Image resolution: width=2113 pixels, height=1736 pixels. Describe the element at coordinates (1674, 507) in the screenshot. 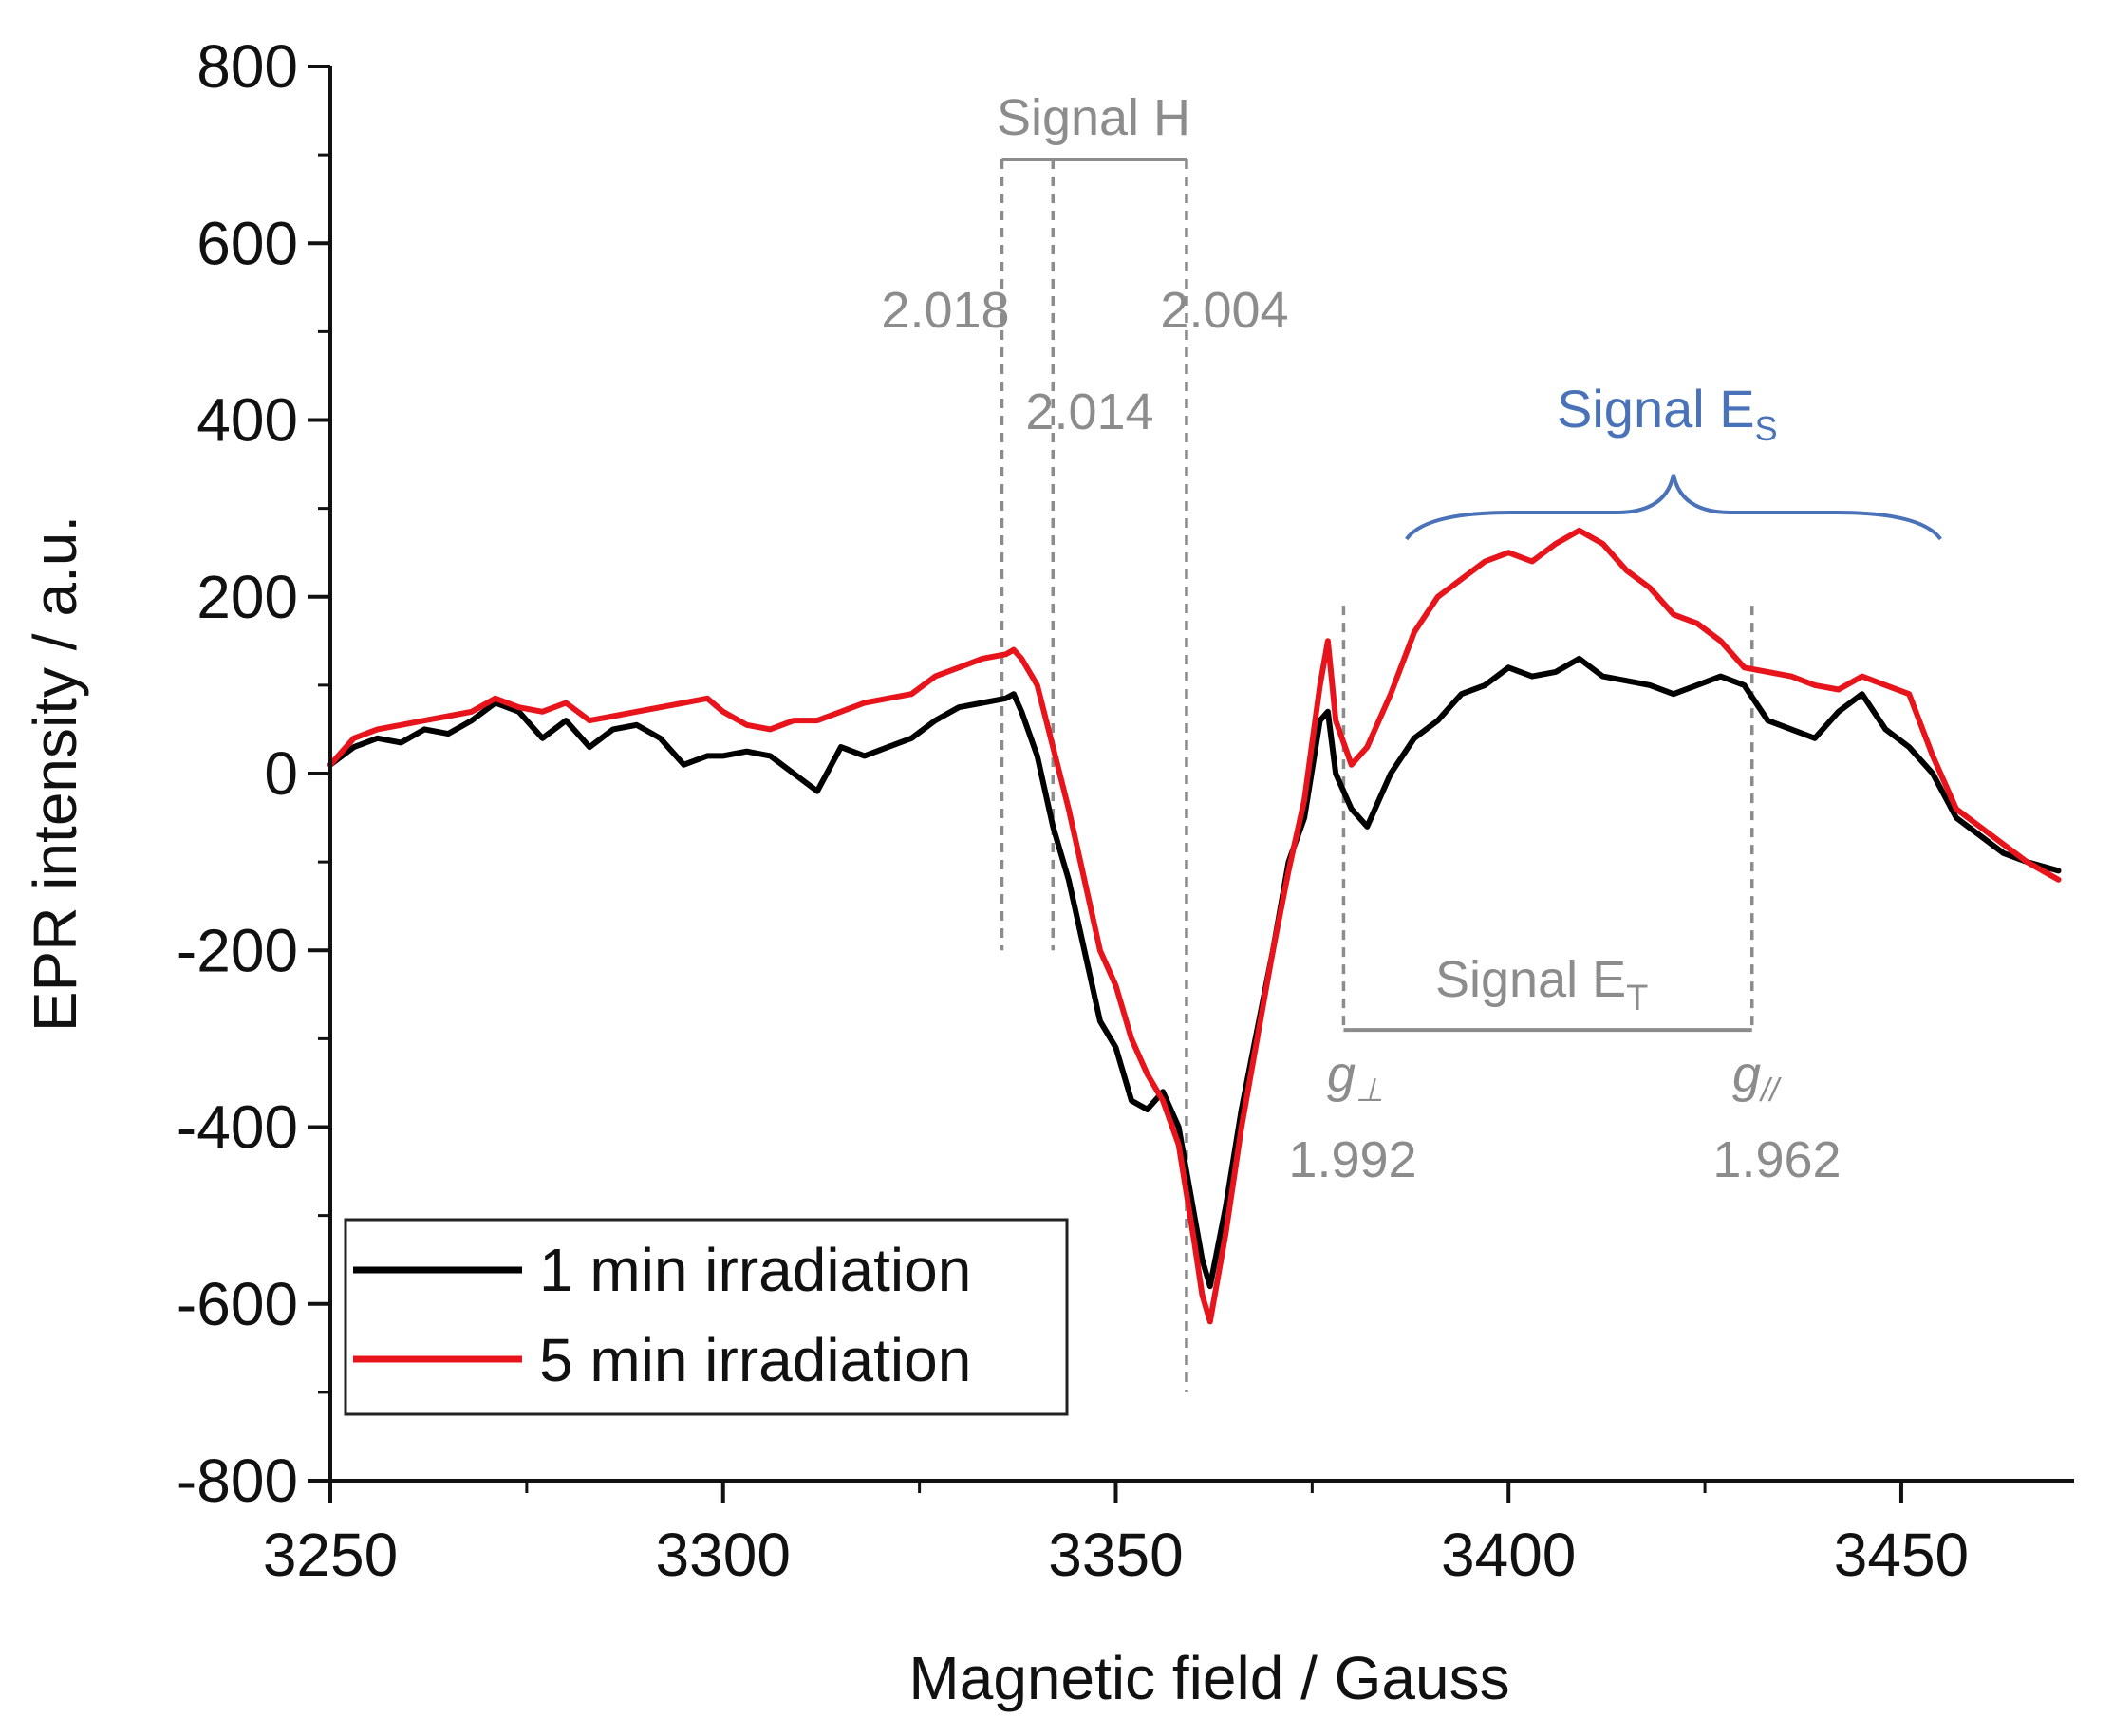

I see `signal-es-brace` at that location.